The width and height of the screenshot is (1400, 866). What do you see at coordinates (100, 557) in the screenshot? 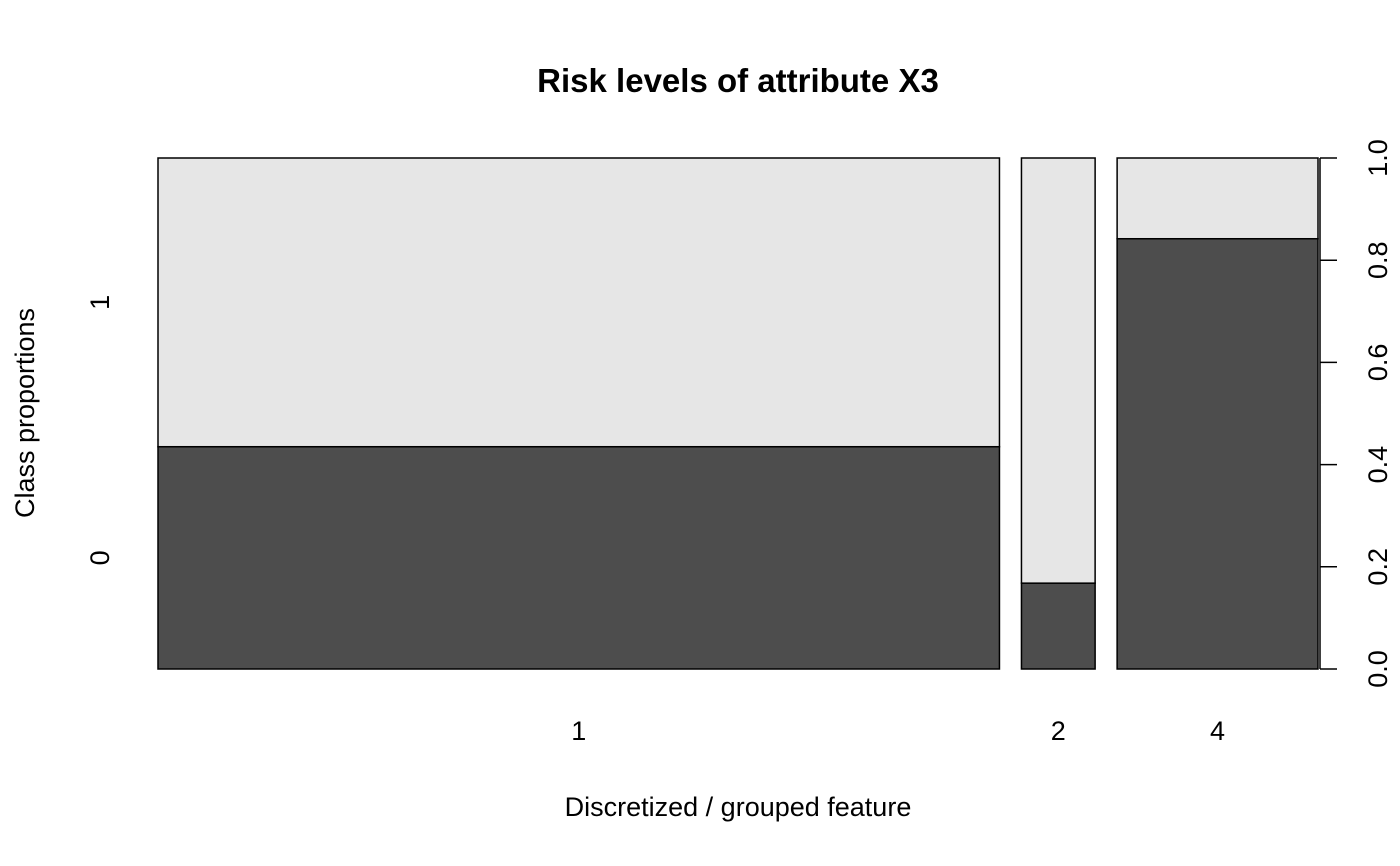
I see `class-label: 0` at bounding box center [100, 557].